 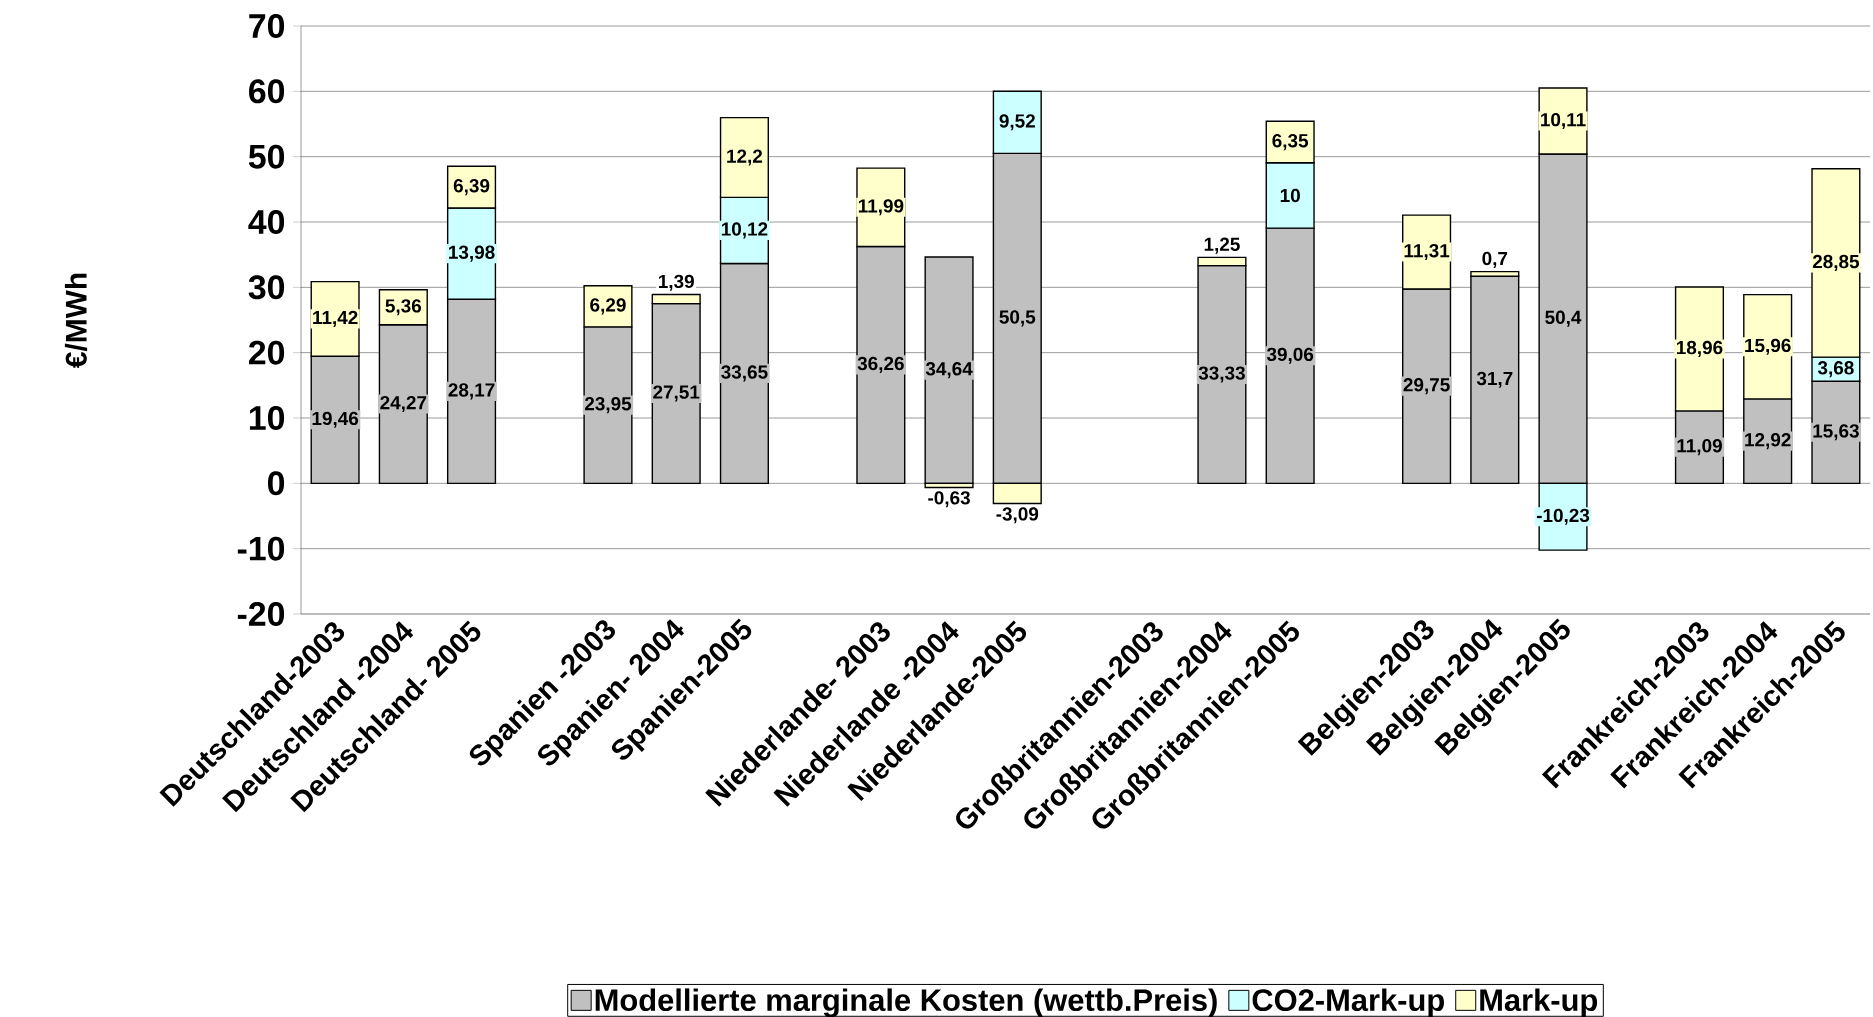 What do you see at coordinates (1017, 122) in the screenshot?
I see `data-label: 9,52` at bounding box center [1017, 122].